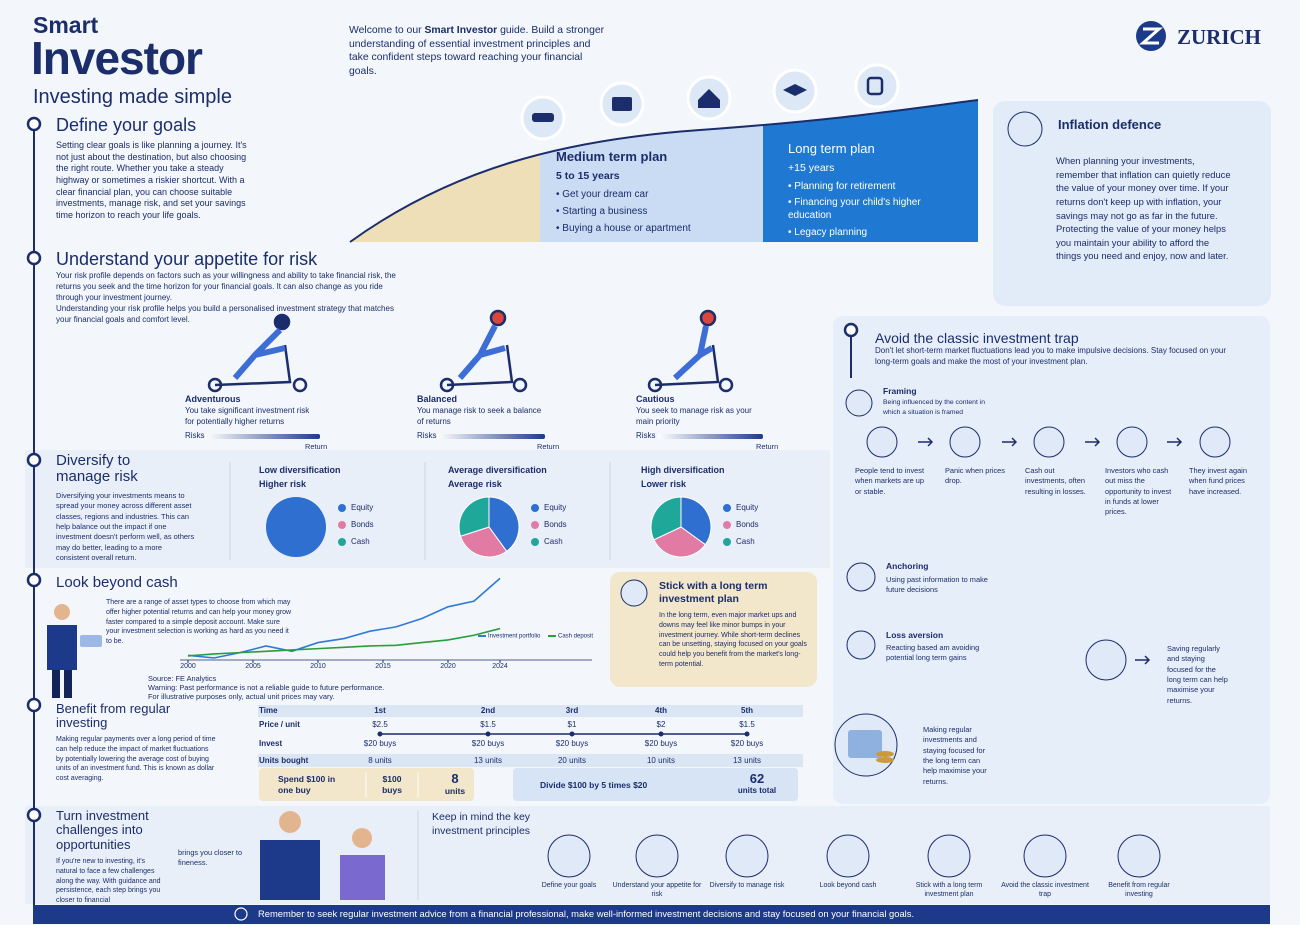  What do you see at coordinates (555, 507) in the screenshot?
I see `legend-label: Equity` at bounding box center [555, 507].